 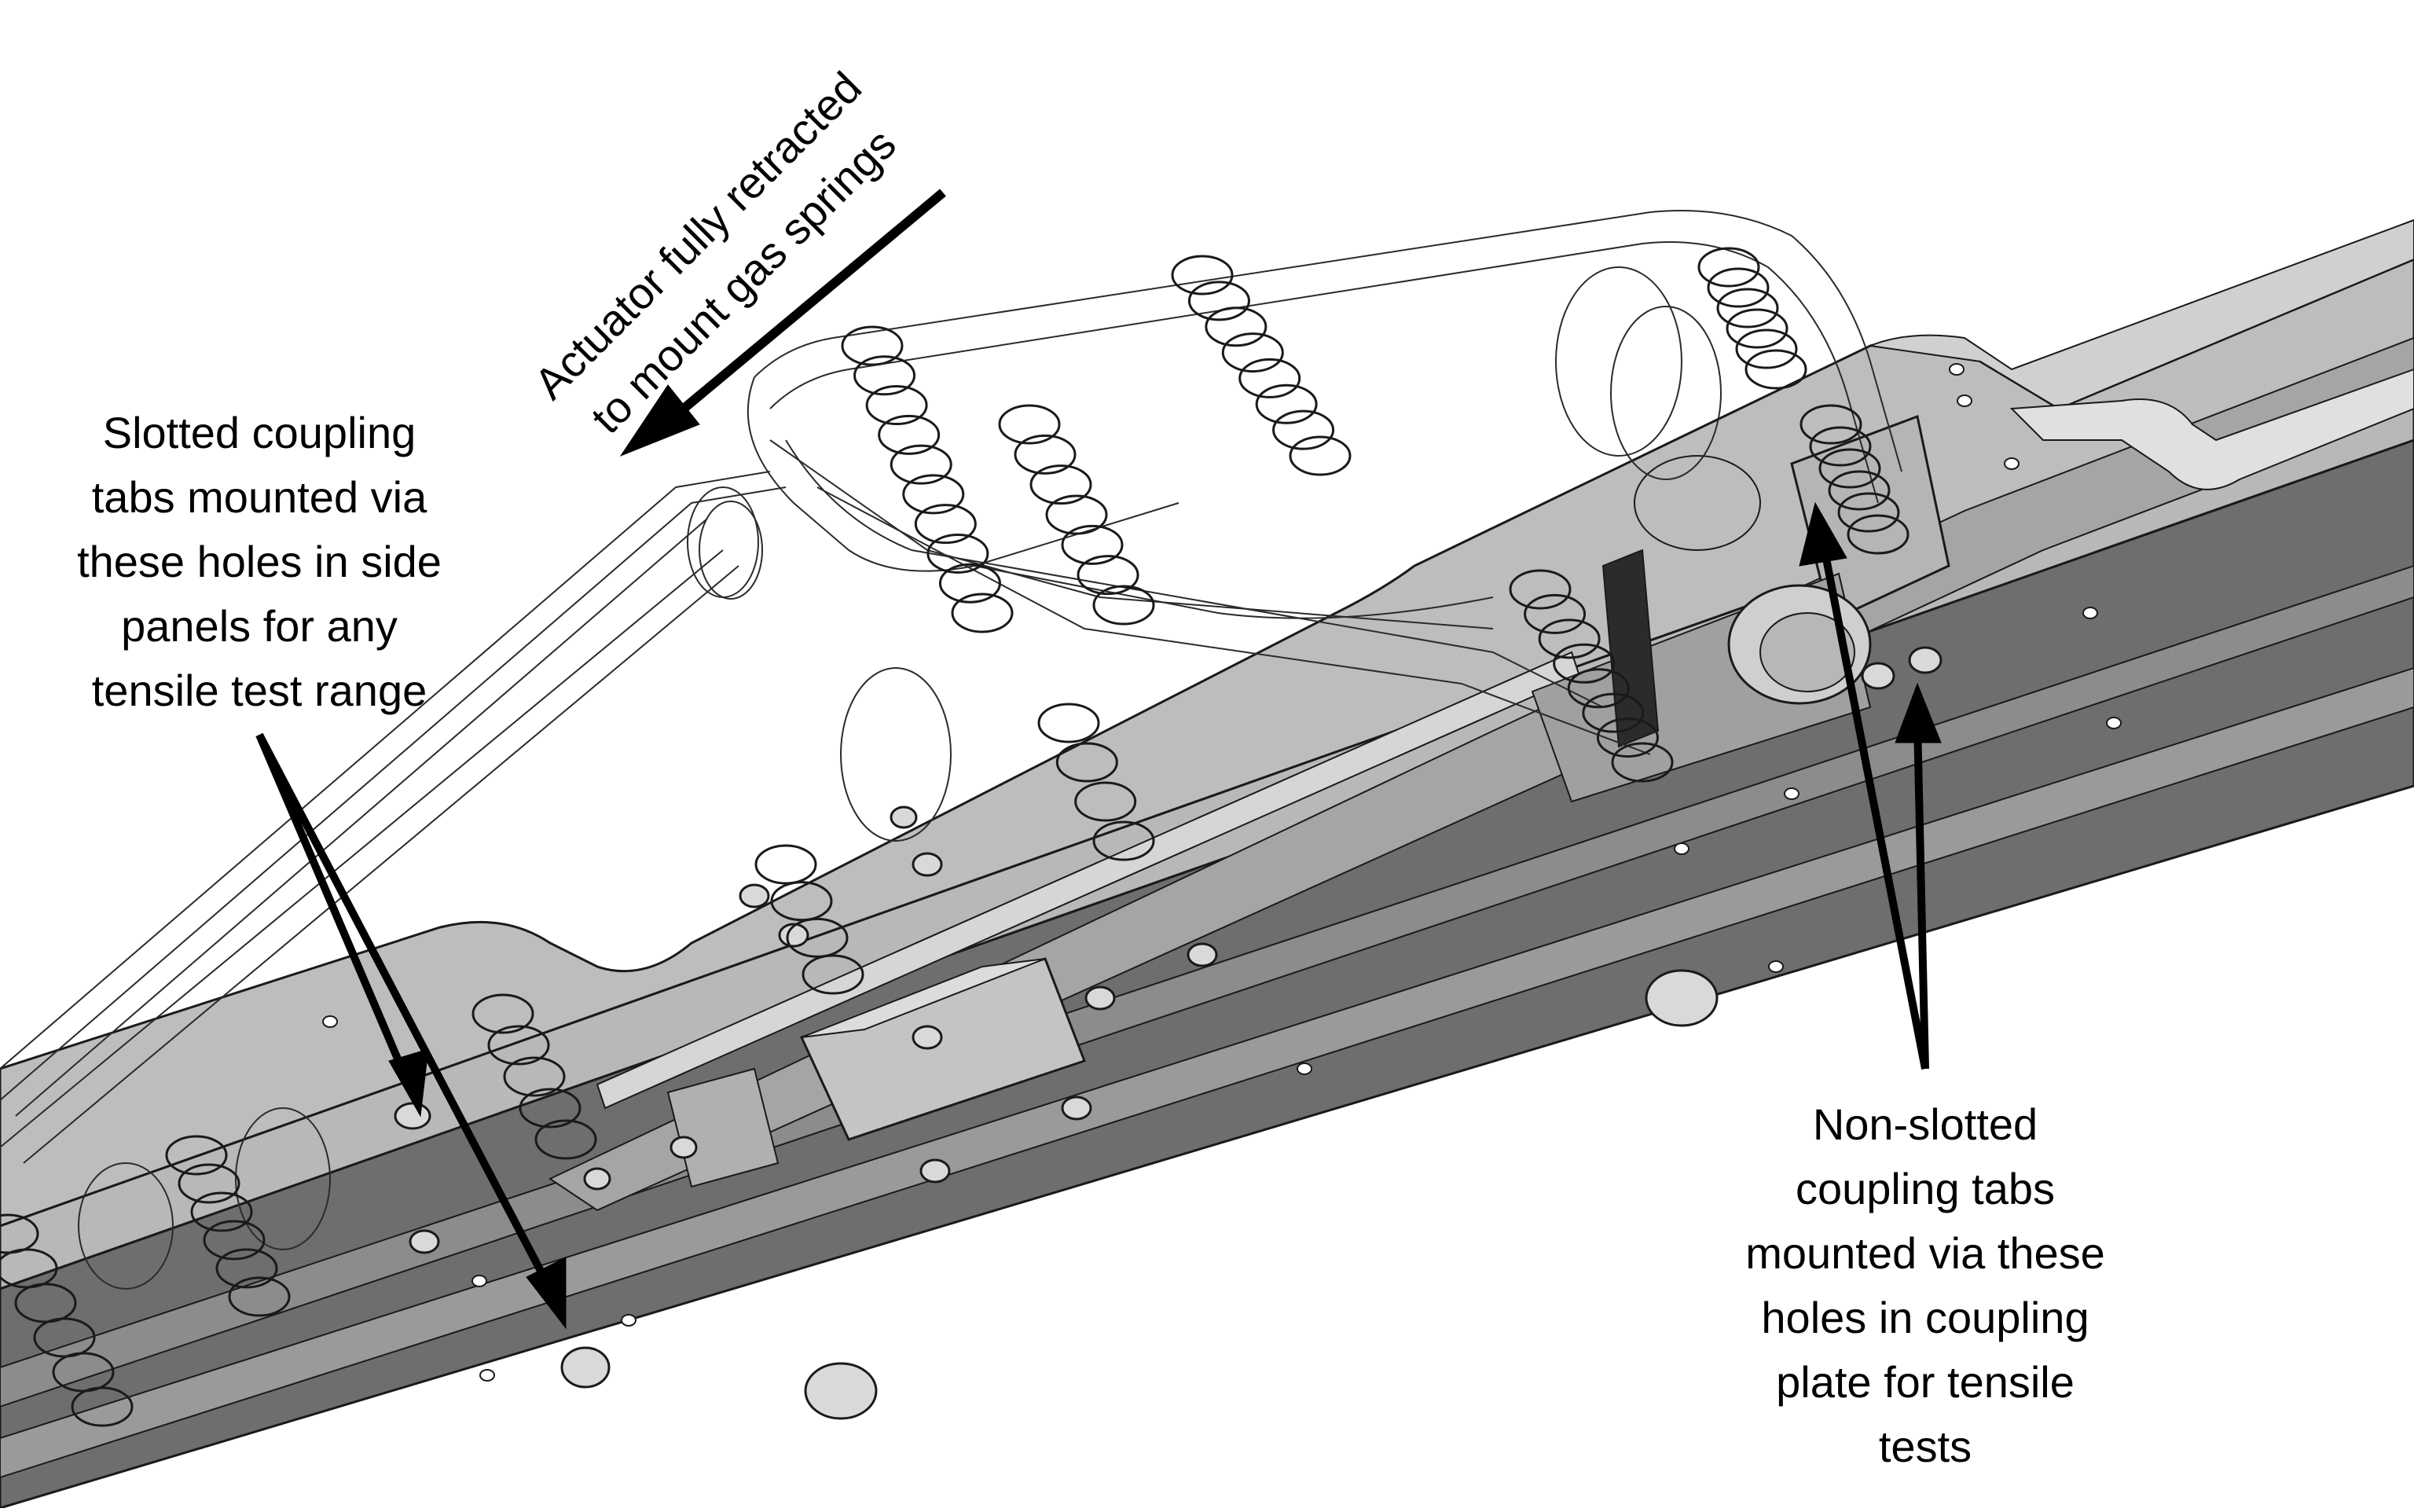 What do you see at coordinates (1697, 503) in the screenshot?
I see `roller-upper` at bounding box center [1697, 503].